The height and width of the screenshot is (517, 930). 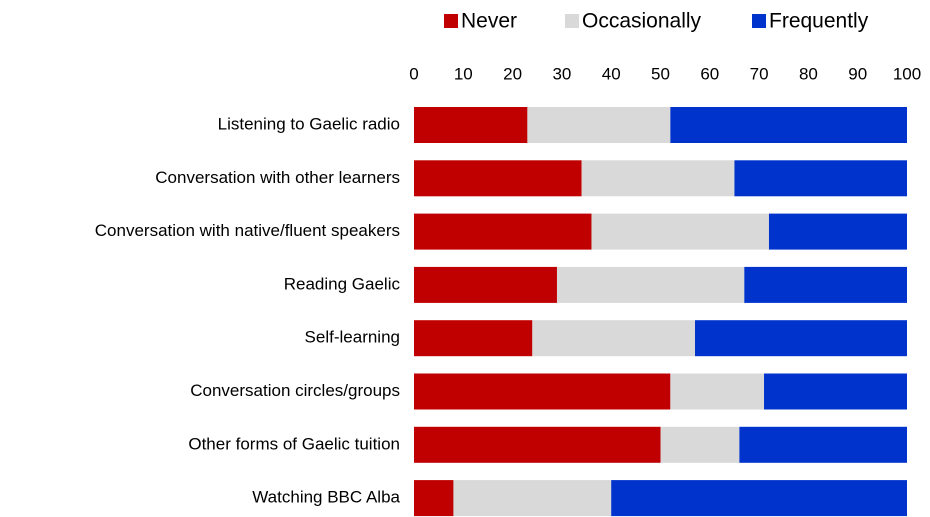 I want to click on x-tick-label: 0, so click(x=413, y=73).